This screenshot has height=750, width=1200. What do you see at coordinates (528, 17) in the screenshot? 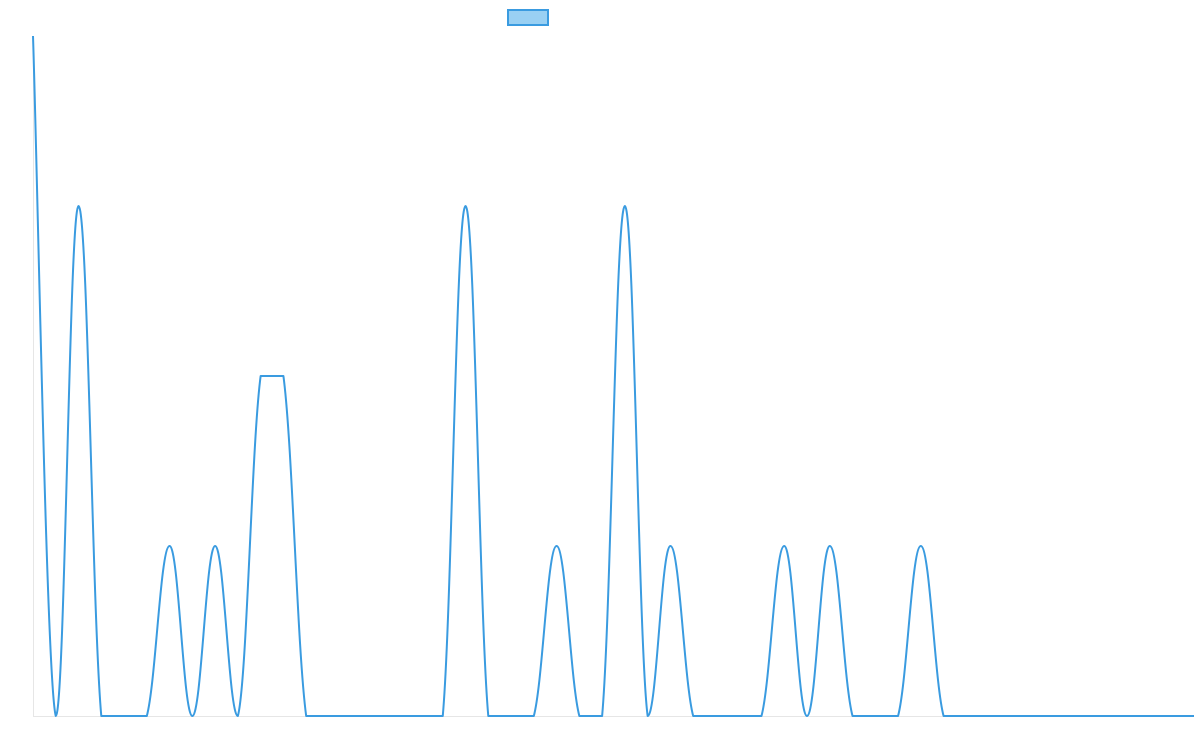
I see `legend-swatch` at bounding box center [528, 17].